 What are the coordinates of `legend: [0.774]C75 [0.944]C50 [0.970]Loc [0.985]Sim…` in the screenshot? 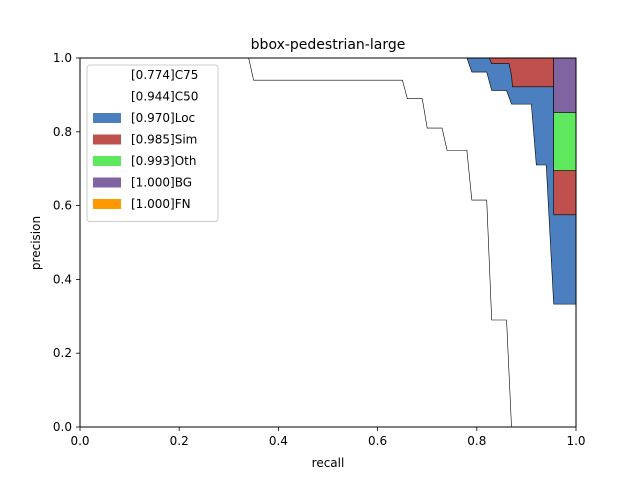 It's located at (152, 143).